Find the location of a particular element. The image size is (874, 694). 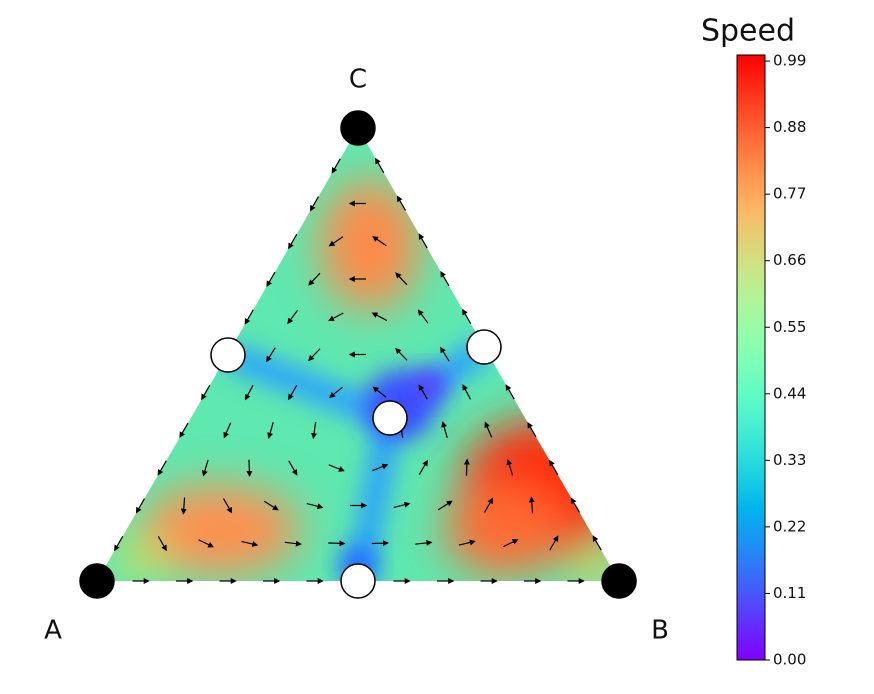

colorbar-tick-label: 0.55 is located at coordinates (789, 327).